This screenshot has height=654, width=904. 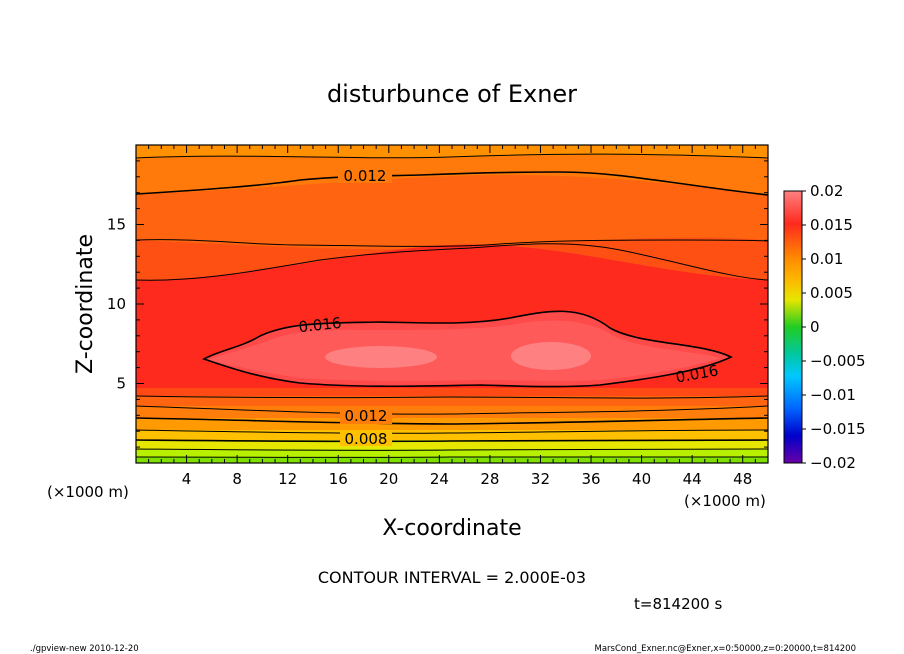 What do you see at coordinates (121, 384) in the screenshot?
I see `y-tick-label: 5` at bounding box center [121, 384].